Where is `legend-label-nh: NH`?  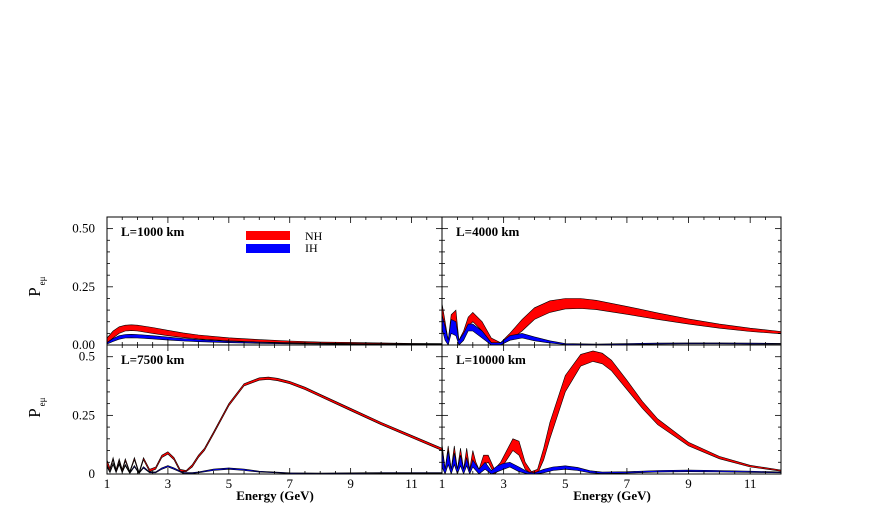 legend-label-nh: NH is located at coordinates (314, 236).